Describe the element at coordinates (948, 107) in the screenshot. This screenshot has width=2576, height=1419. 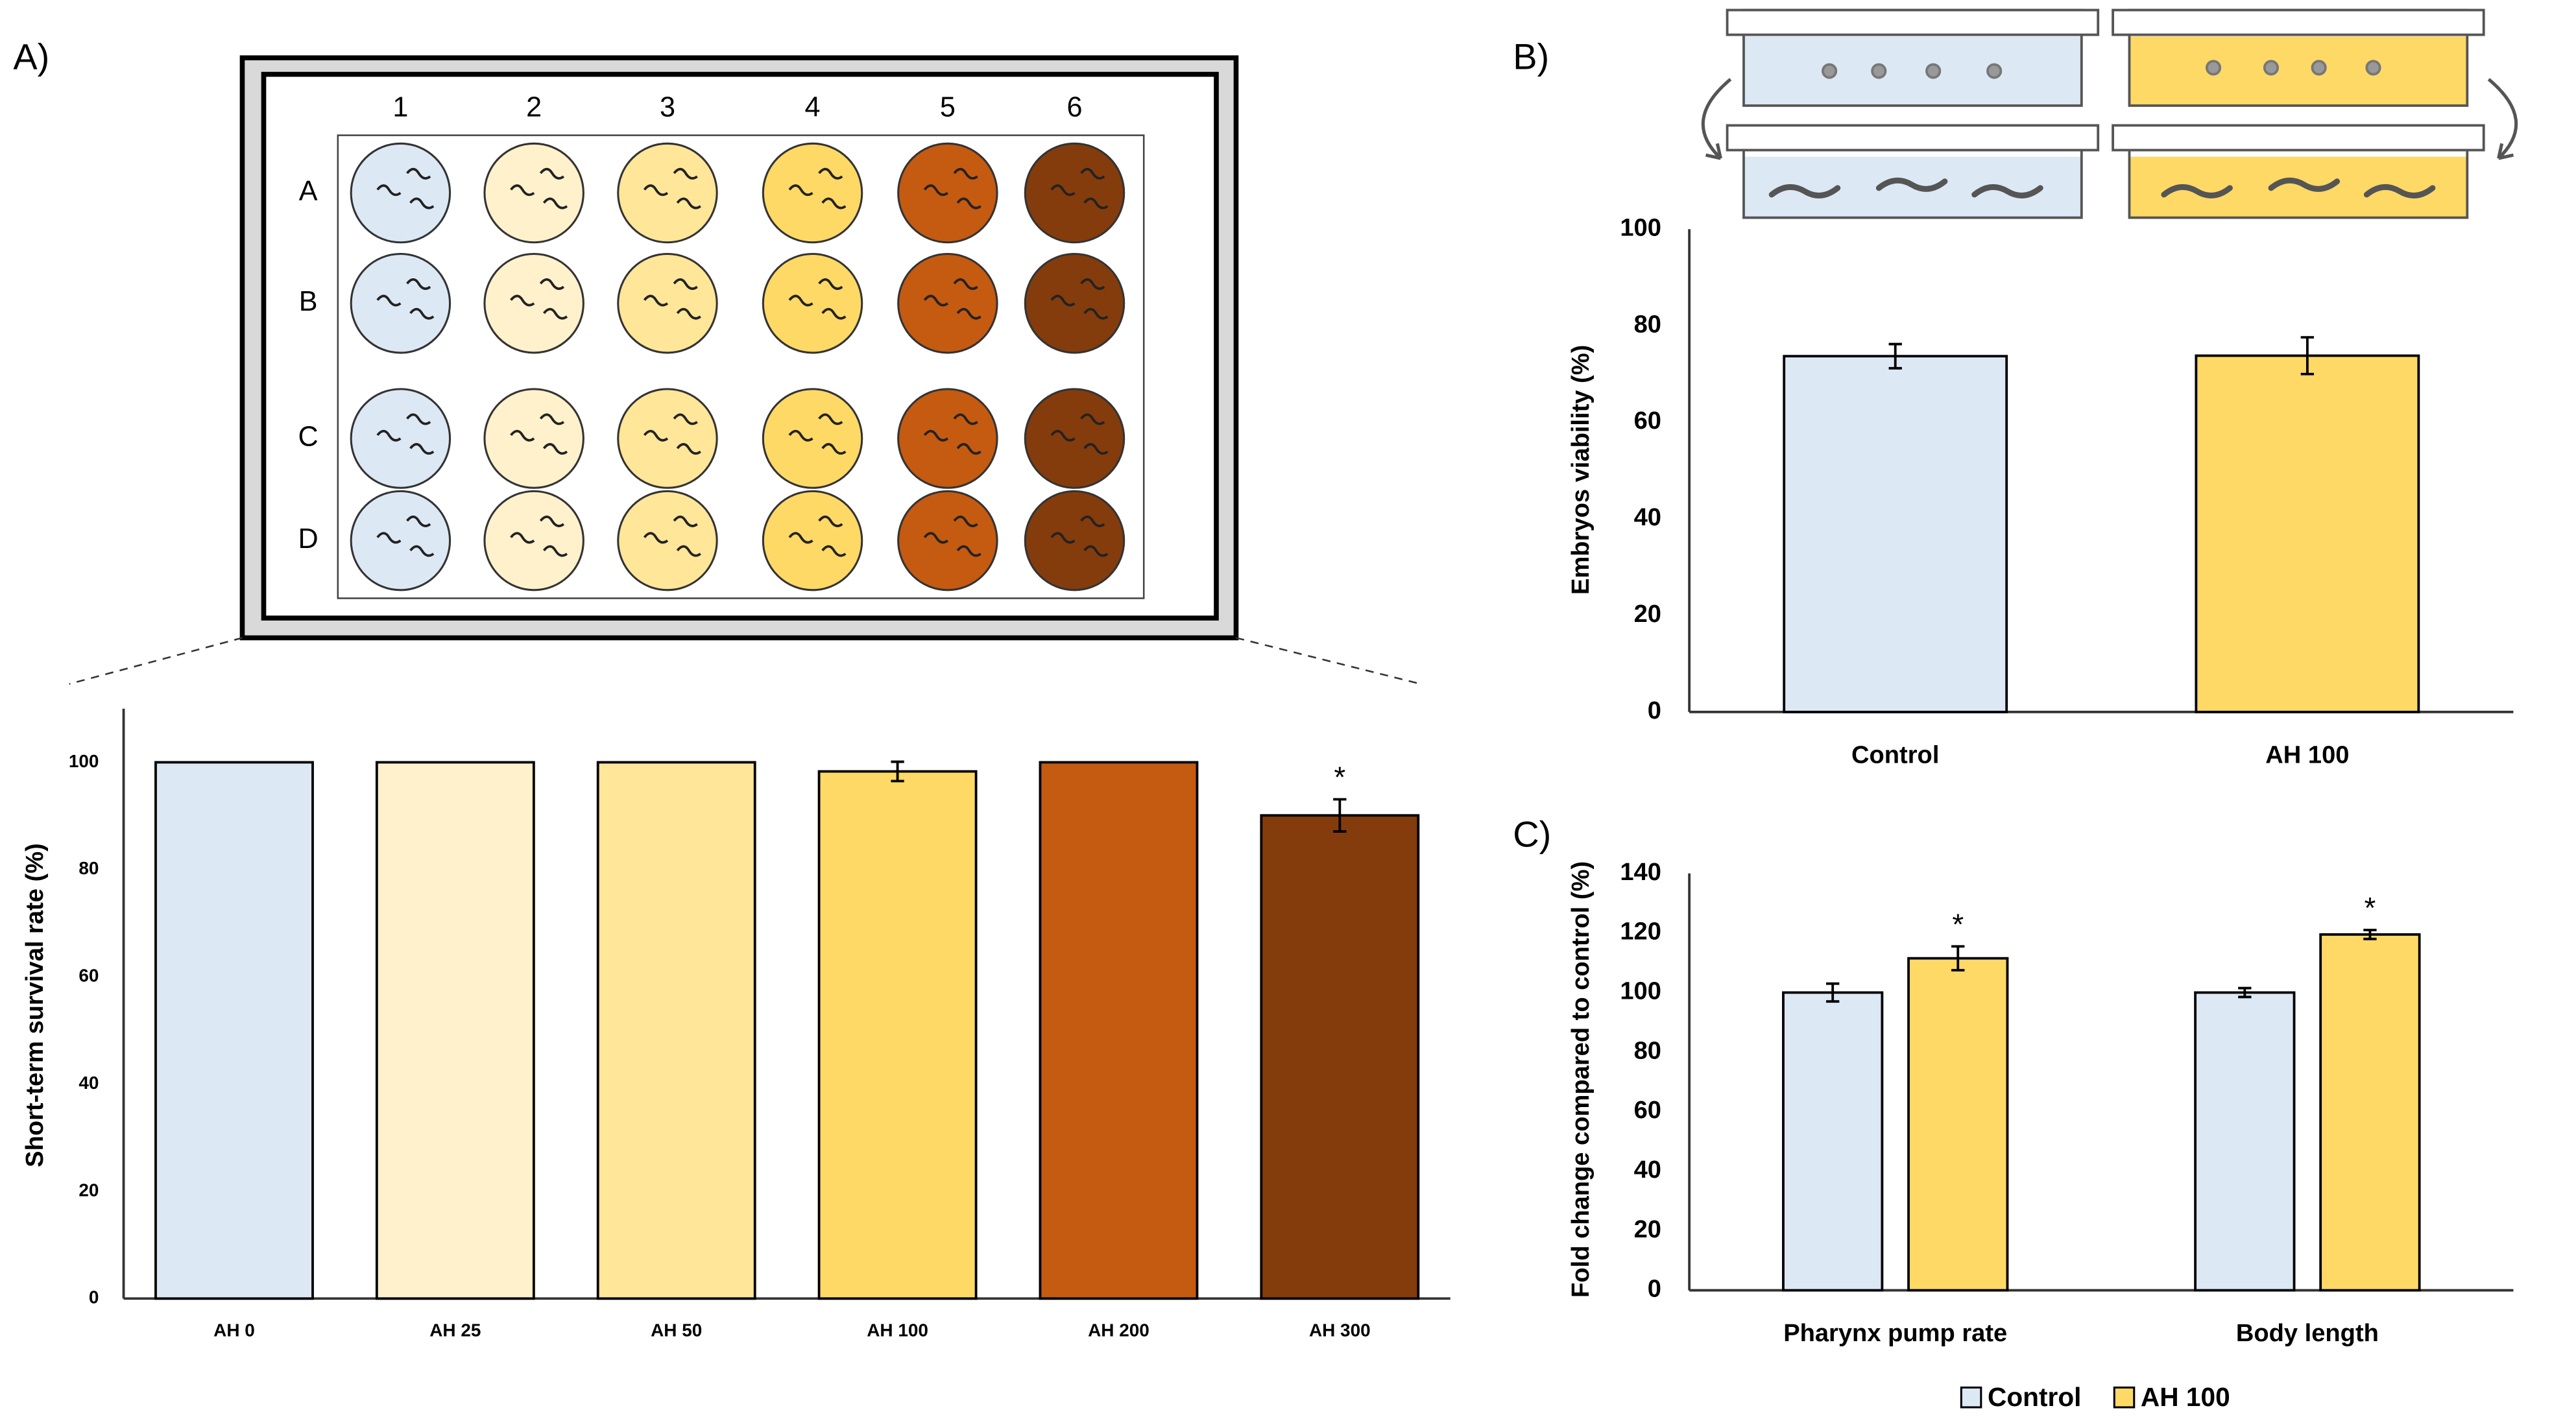
I see `column-label: 5` at that location.